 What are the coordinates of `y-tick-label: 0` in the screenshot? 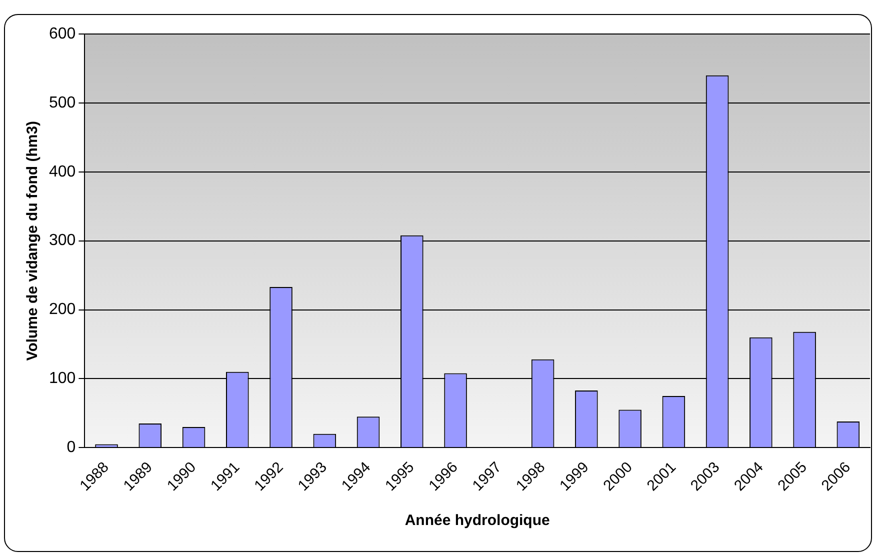 It's located at (71, 447).